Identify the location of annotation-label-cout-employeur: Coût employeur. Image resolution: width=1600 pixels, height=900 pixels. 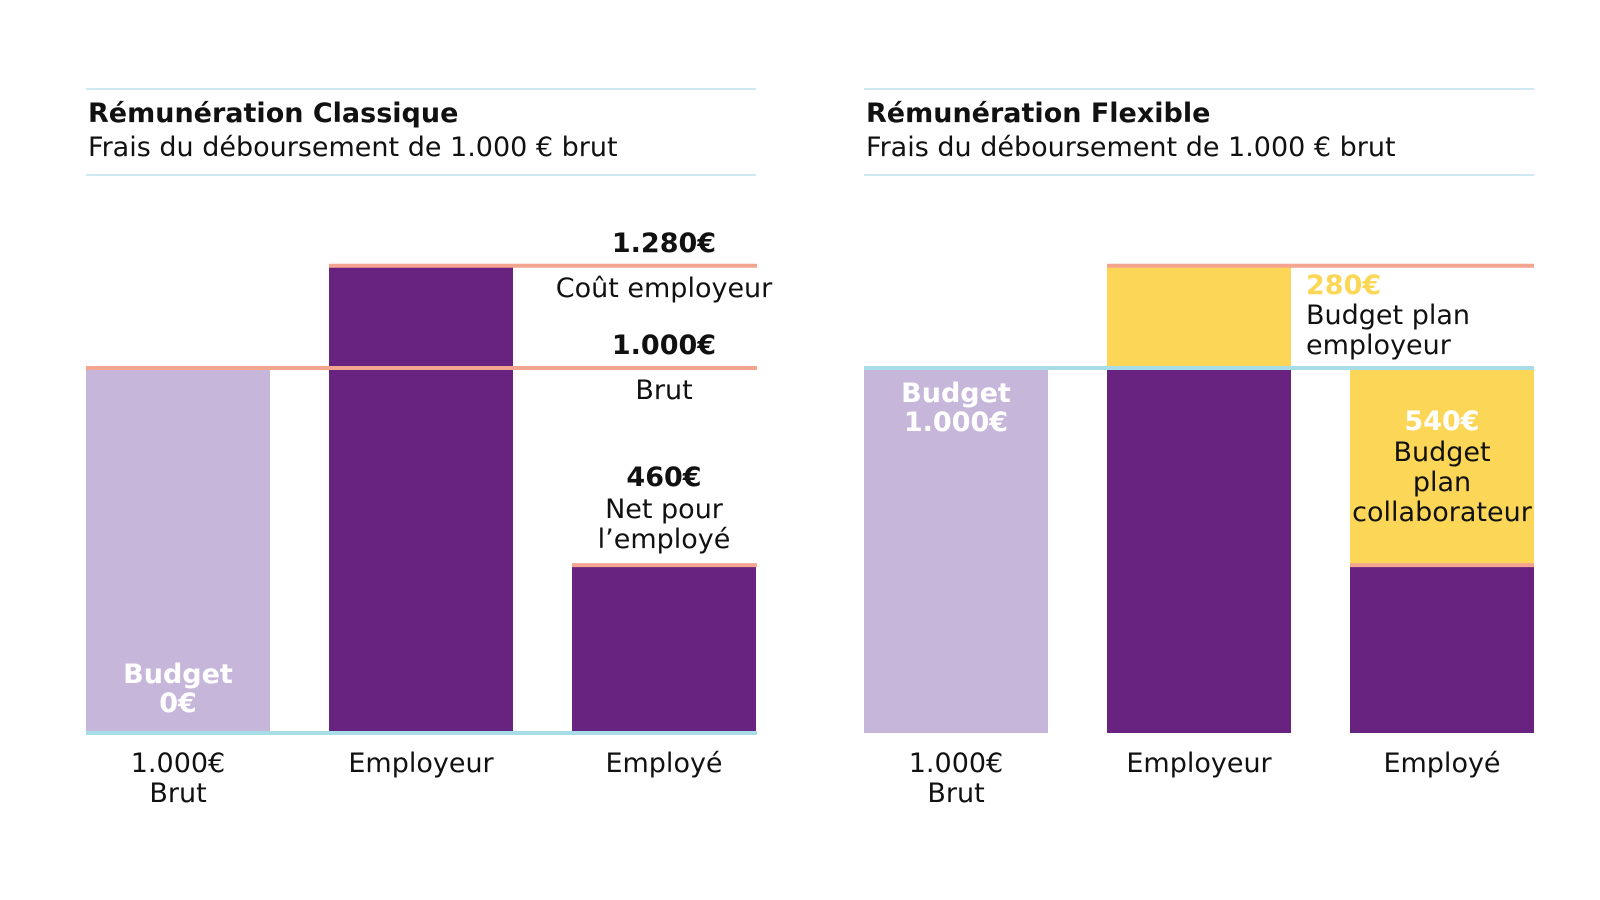
(664, 288).